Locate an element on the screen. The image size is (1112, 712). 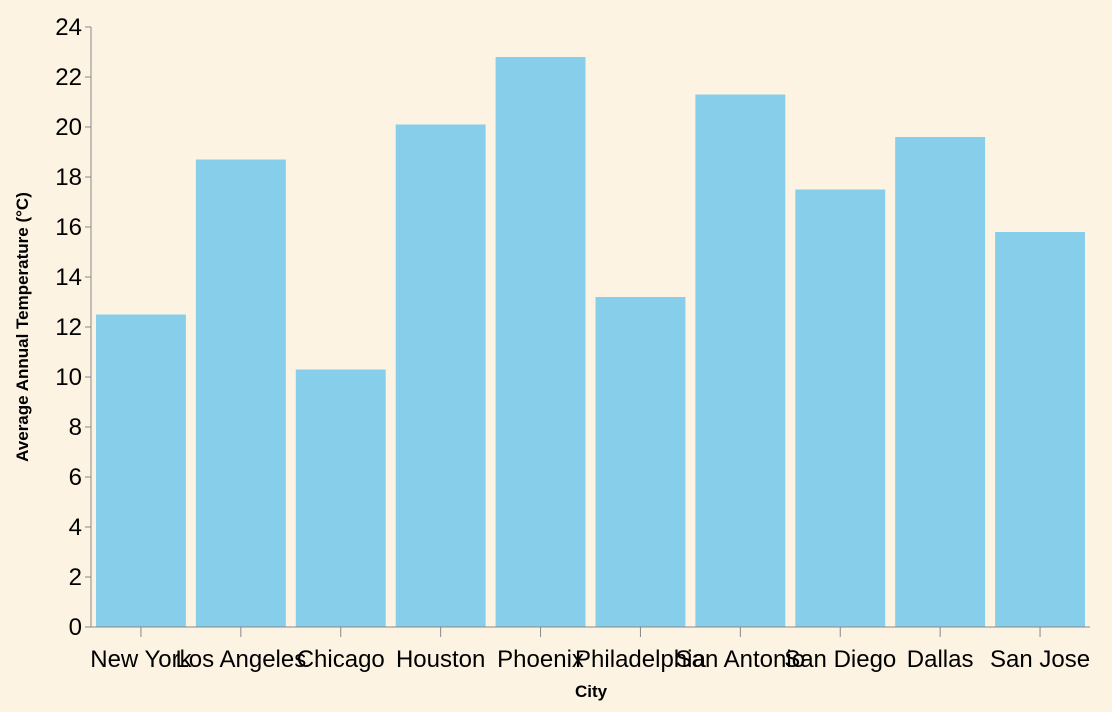
bar-san-antonio is located at coordinates (740, 360).